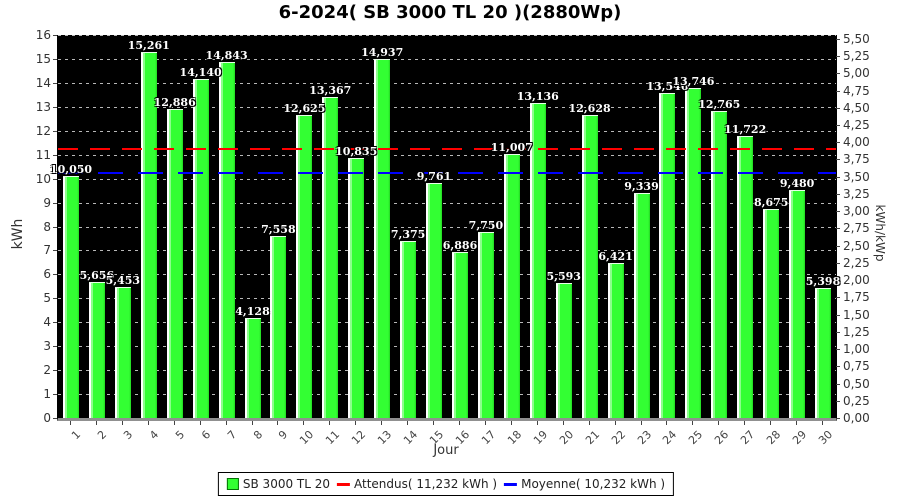 Image resolution: width=900 pixels, height=500 pixels. Describe the element at coordinates (252, 312) in the screenshot. I see `bar-value-label: 4,128` at that location.